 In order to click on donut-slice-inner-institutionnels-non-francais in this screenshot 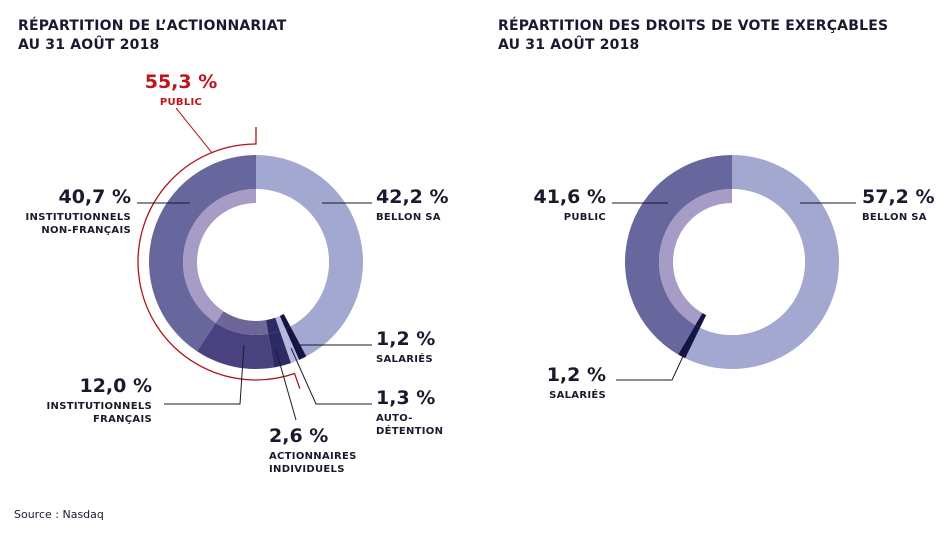, I will do `click(219, 256)`.